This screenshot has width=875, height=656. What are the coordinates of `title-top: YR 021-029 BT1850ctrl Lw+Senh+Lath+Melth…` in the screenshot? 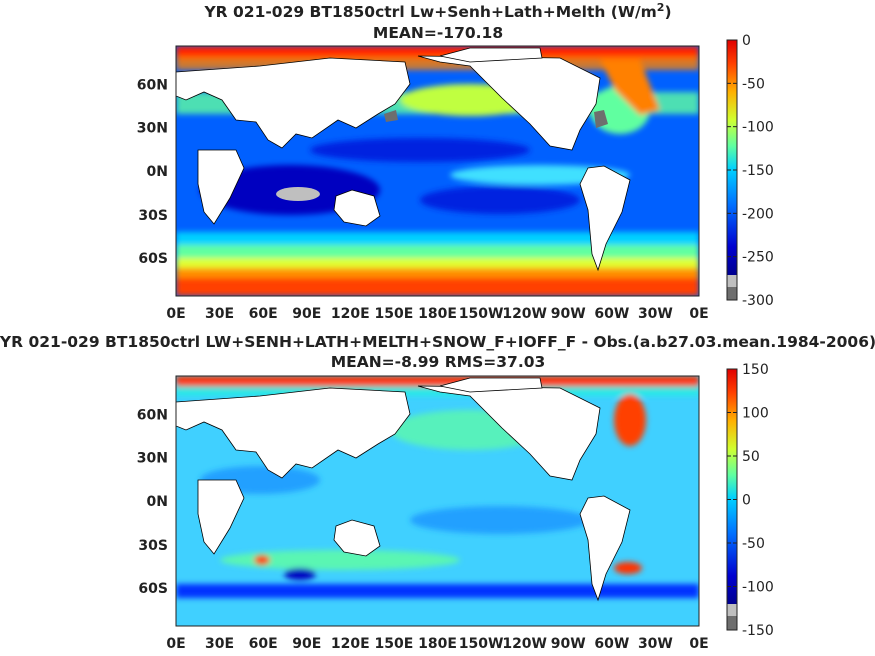 It's located at (437, 11).